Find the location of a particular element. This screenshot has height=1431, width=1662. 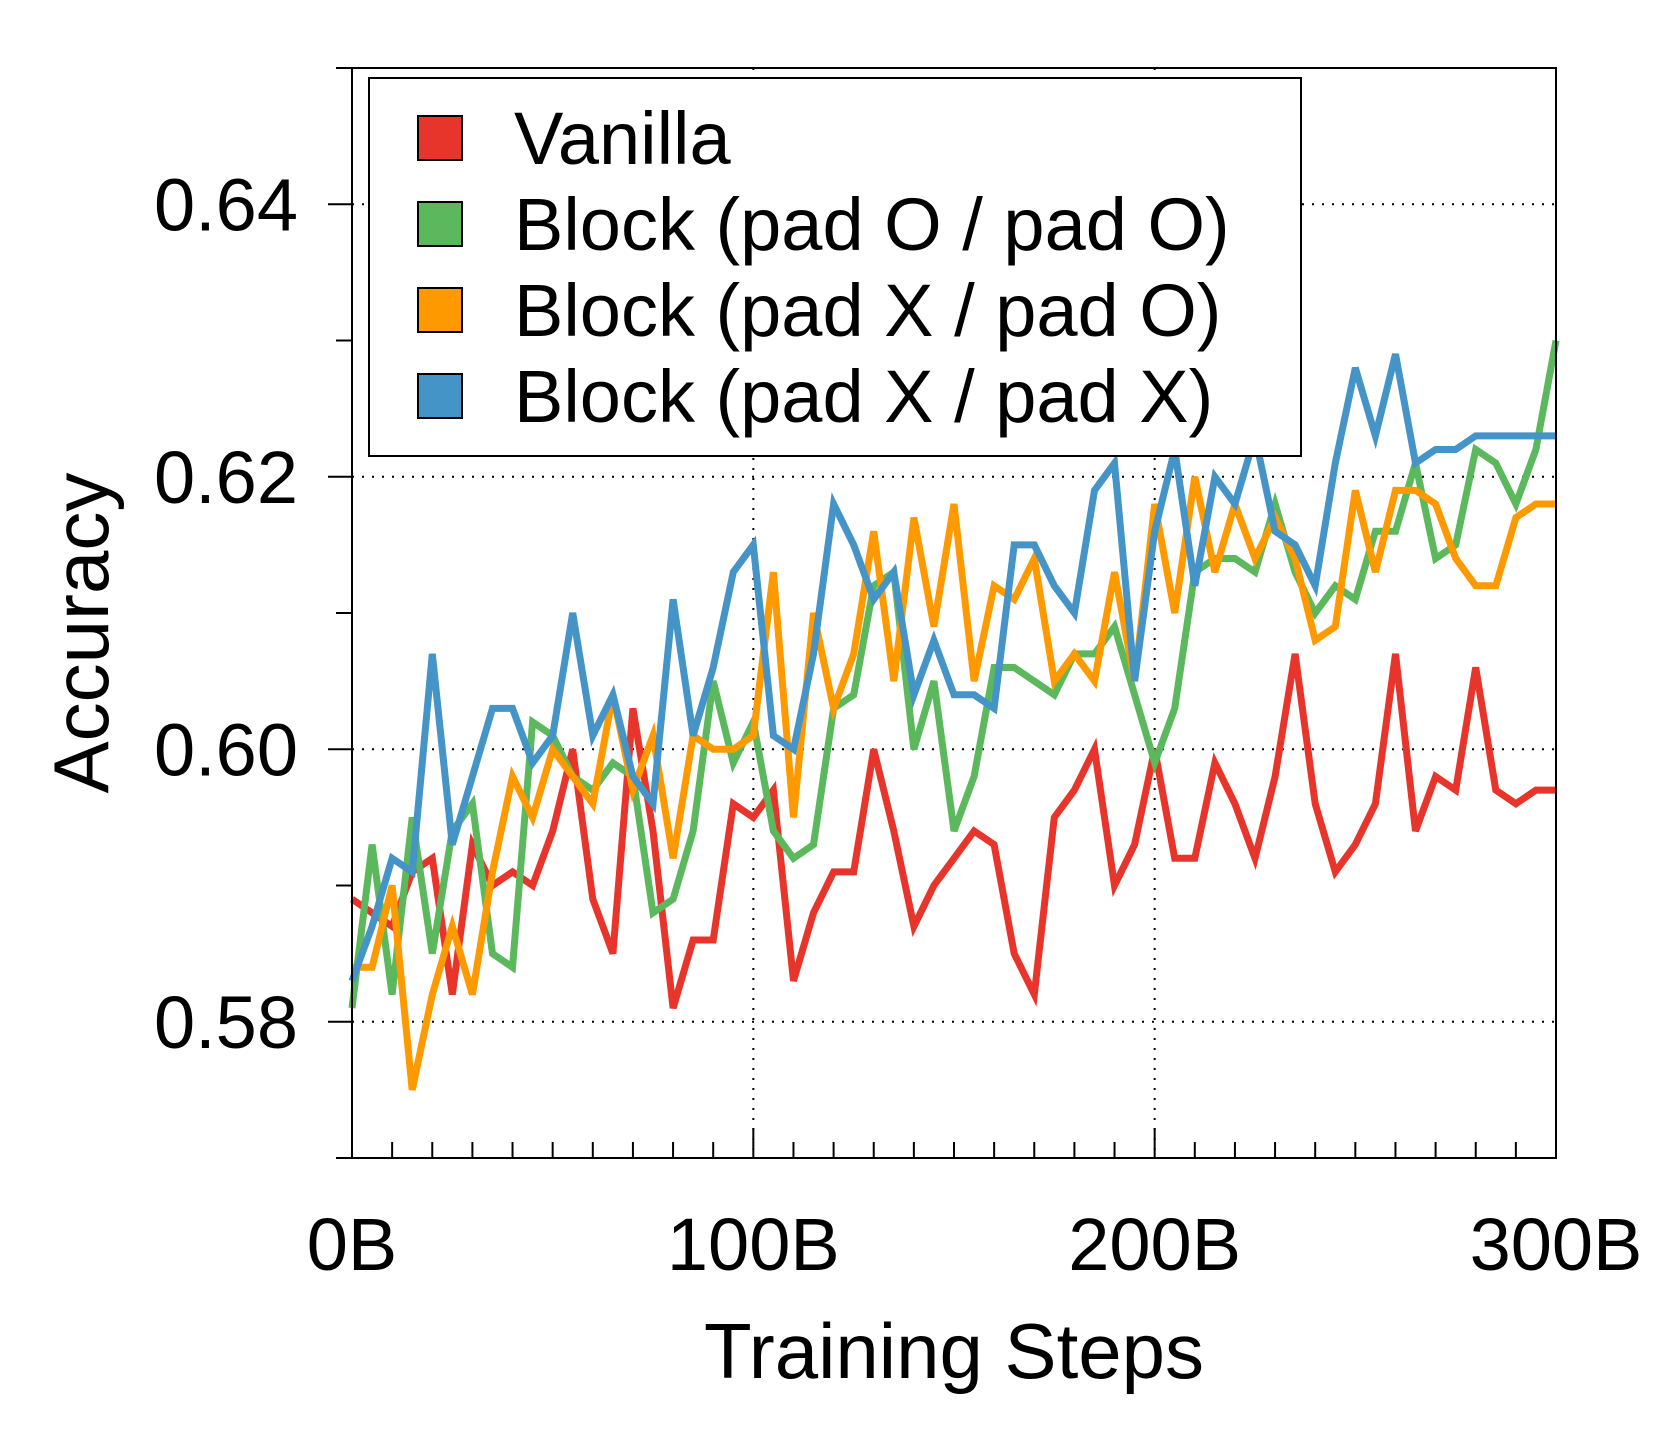

y-tick-label: 0.64 is located at coordinates (226, 204).